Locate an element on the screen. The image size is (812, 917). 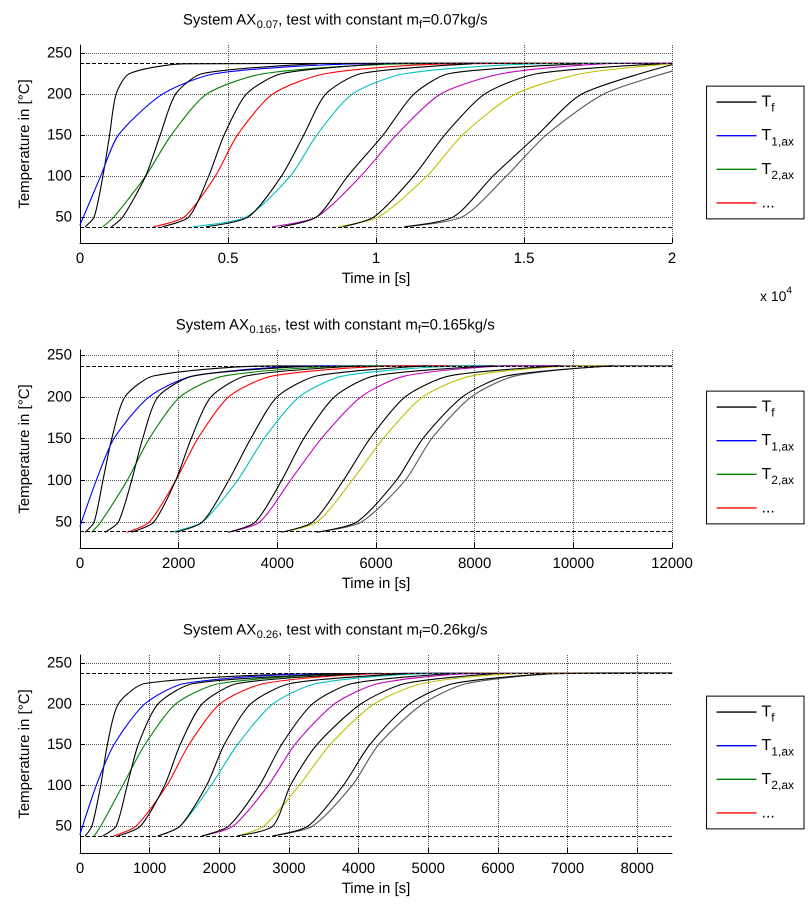
x-tick-label: 5000 is located at coordinates (428, 868).